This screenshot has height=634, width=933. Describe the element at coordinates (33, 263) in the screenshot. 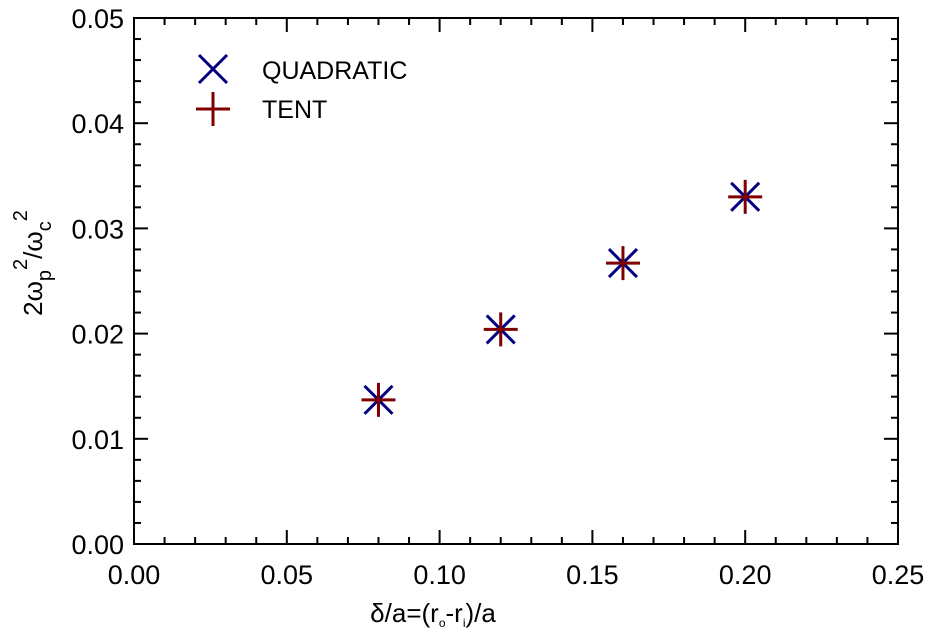

I see `y-axis-title: 2ωp2/ωc2` at that location.